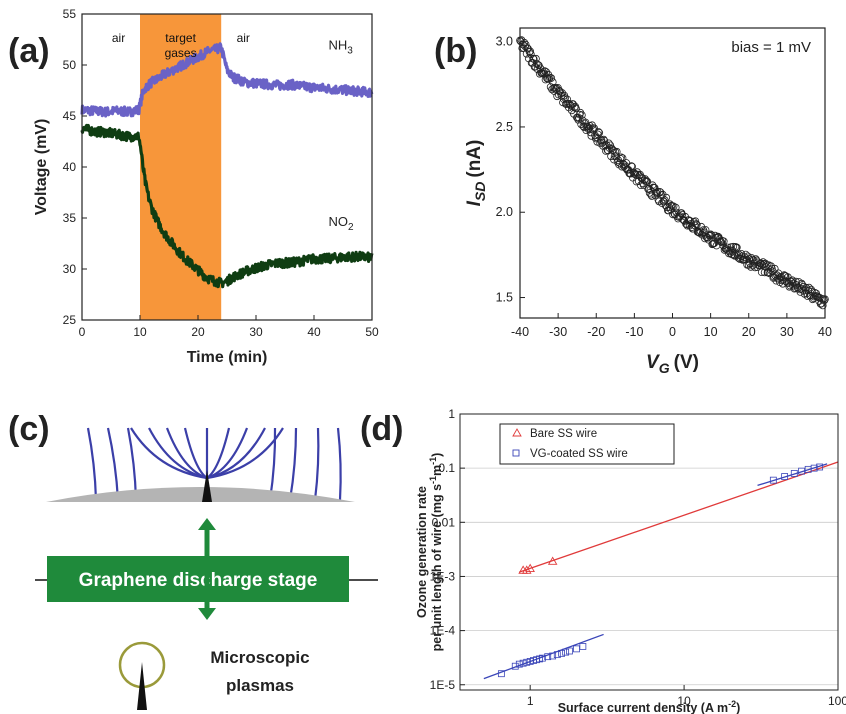 Image resolution: width=846 pixels, height=714 pixels. I want to click on y-tick-label: 40, so click(70, 167).